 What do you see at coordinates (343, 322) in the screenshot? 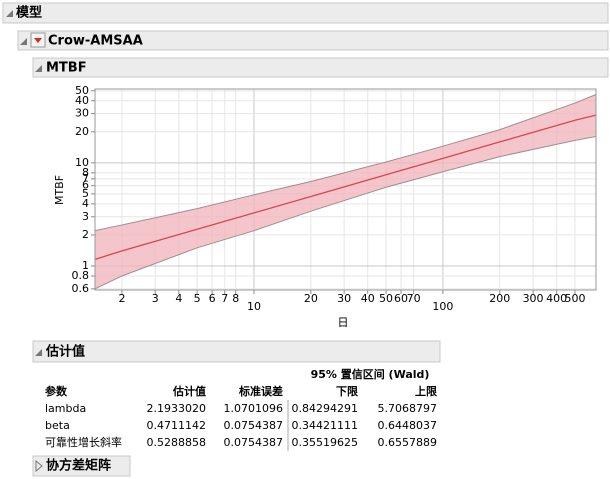
I see `x-axis-label: 日` at bounding box center [343, 322].